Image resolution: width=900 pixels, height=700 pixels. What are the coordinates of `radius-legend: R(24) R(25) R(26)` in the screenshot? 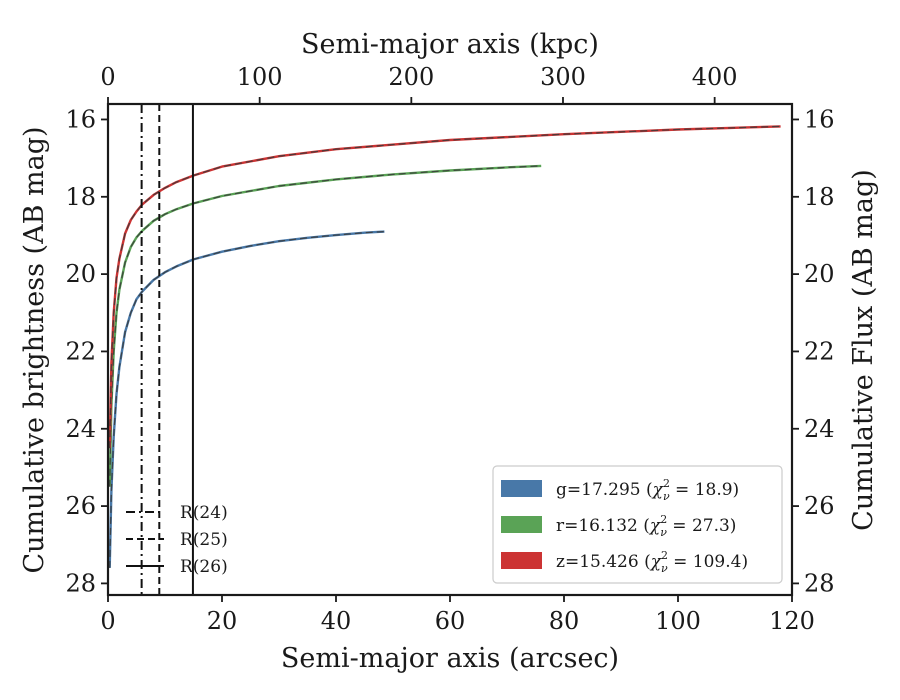 It's located at (177, 540).